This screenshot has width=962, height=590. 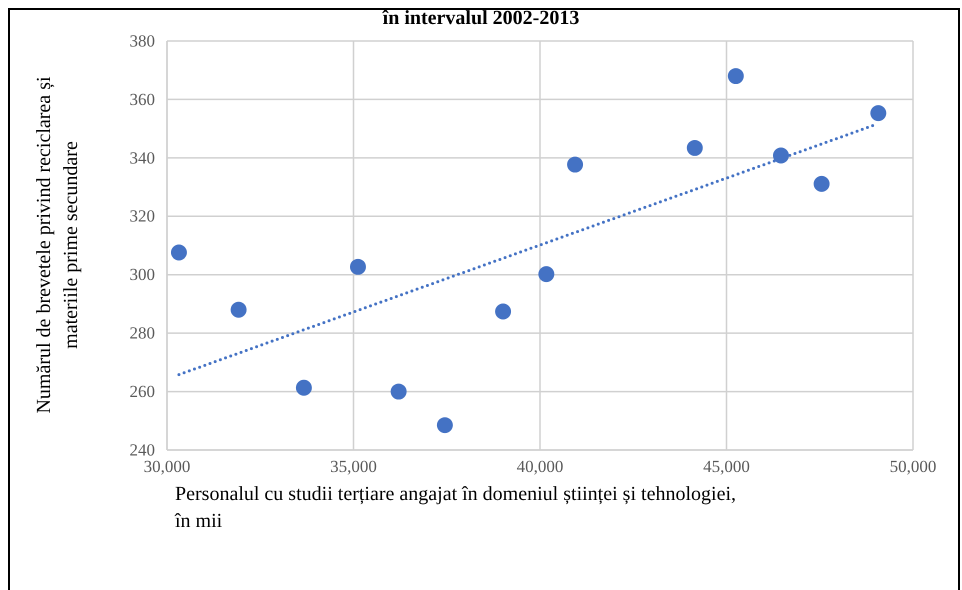 I want to click on y-tick-label: 380, so click(x=142, y=40).